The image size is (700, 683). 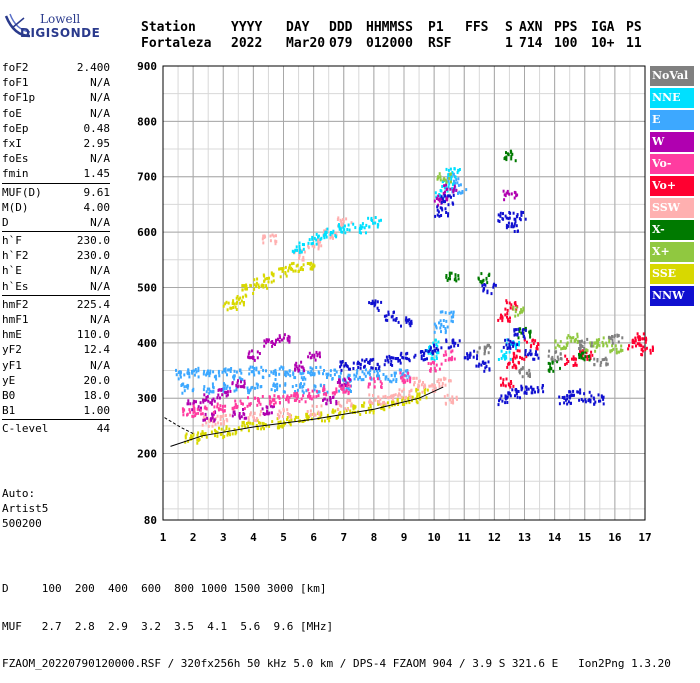 I want to click on param-value: N/A, so click(x=100, y=365).